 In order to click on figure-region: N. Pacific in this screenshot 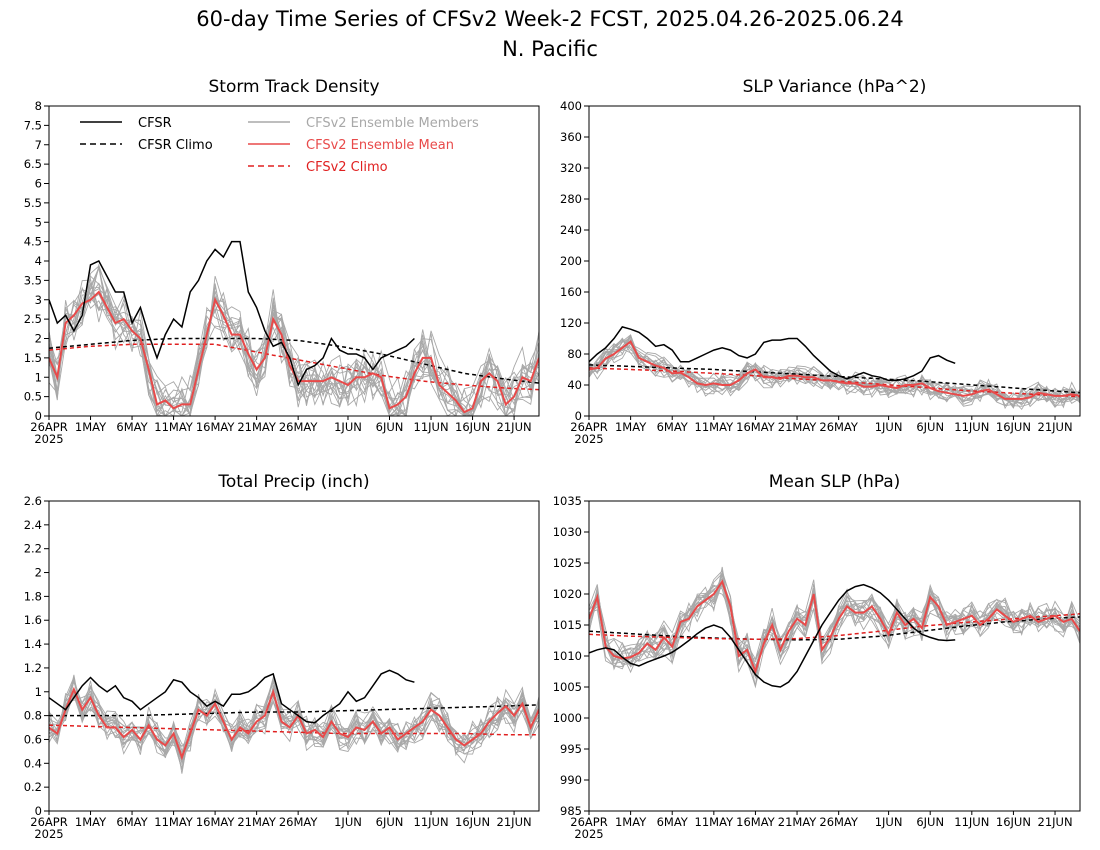, I will do `click(550, 49)`.